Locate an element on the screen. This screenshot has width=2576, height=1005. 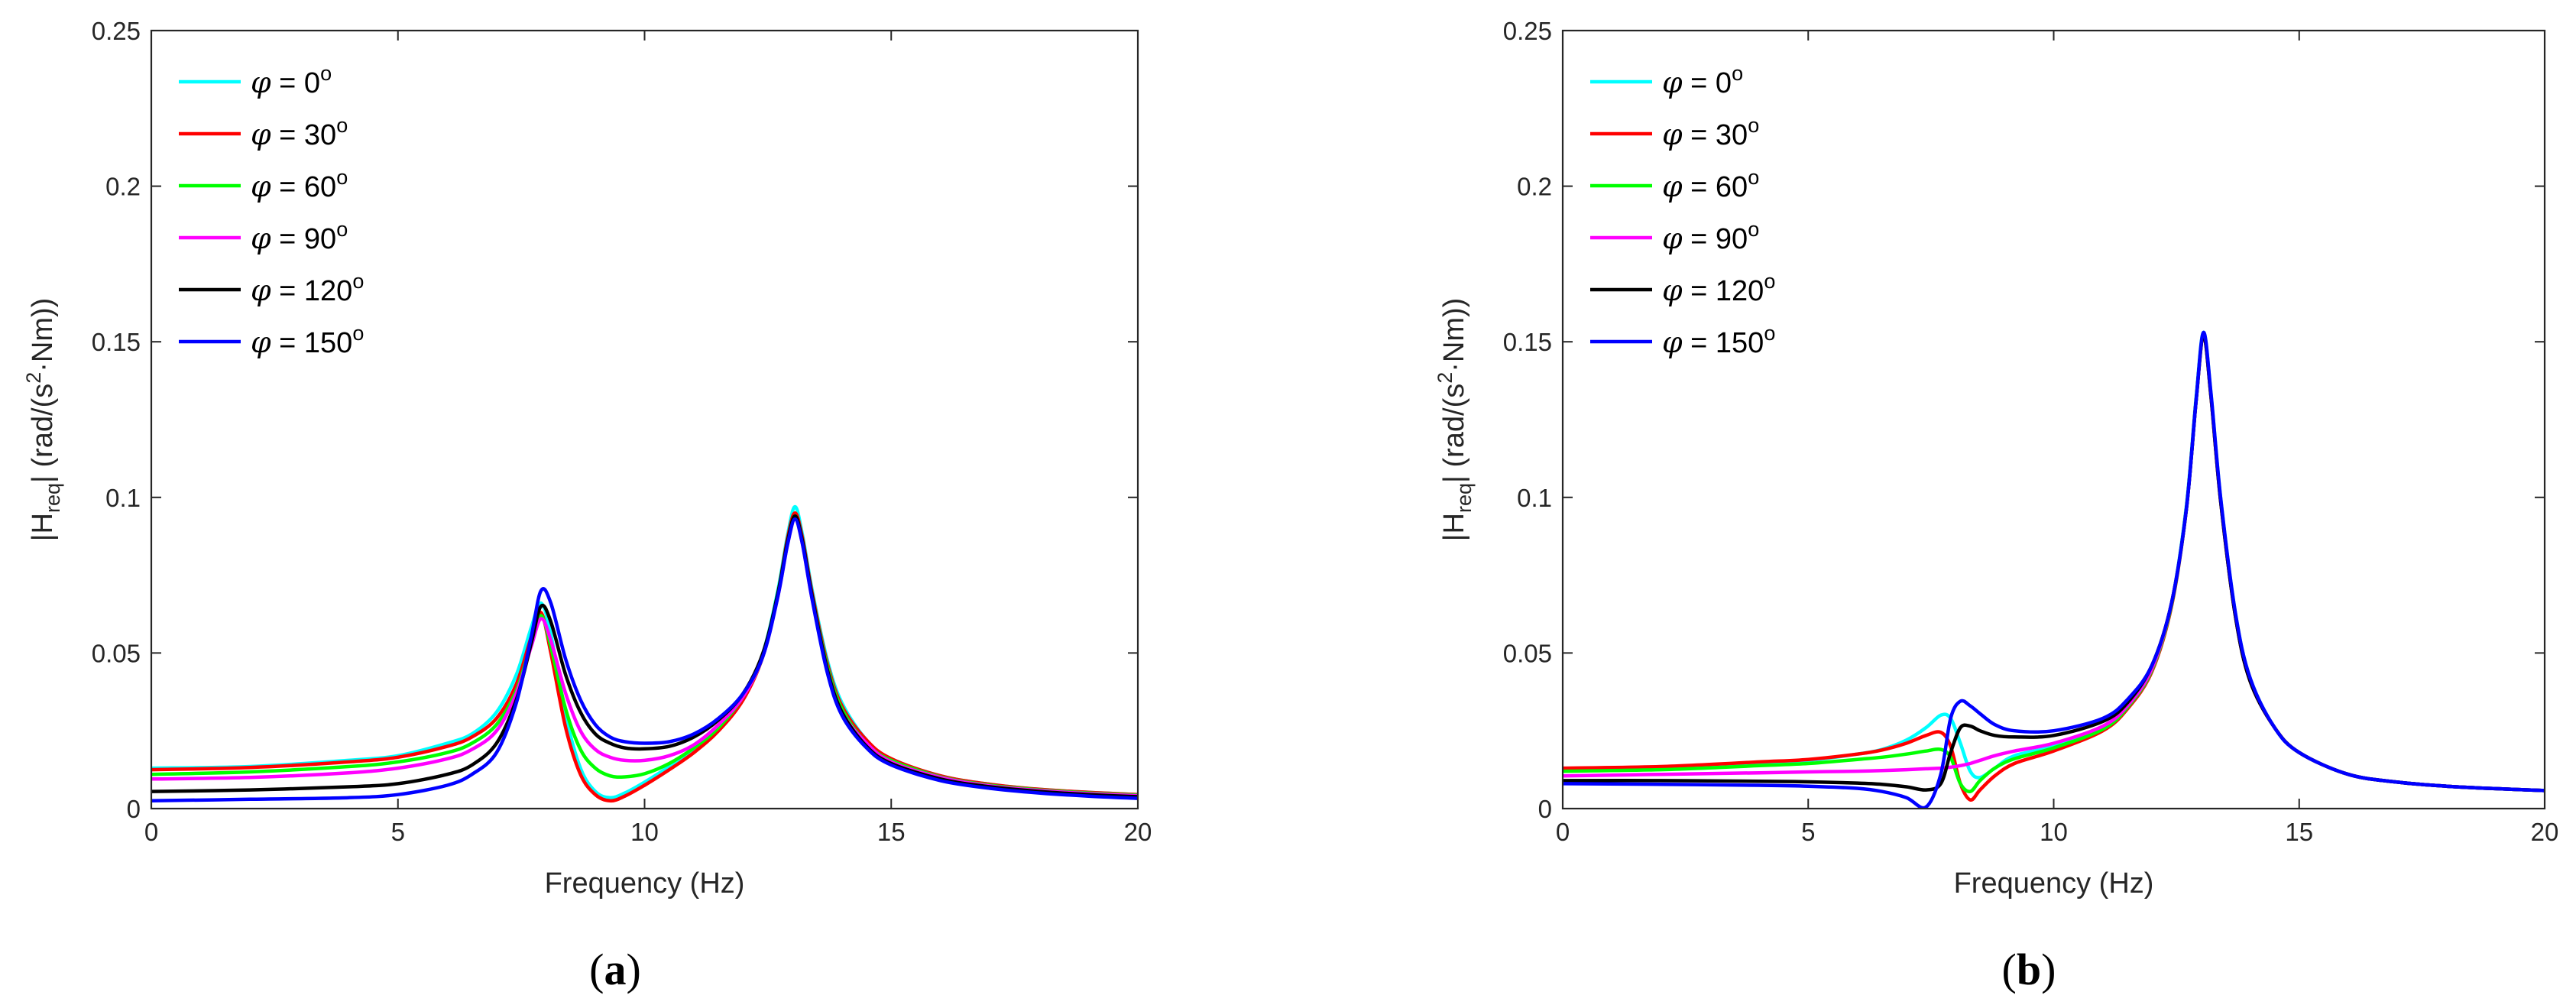
y-title-superscript: 2 is located at coordinates (34, 378).